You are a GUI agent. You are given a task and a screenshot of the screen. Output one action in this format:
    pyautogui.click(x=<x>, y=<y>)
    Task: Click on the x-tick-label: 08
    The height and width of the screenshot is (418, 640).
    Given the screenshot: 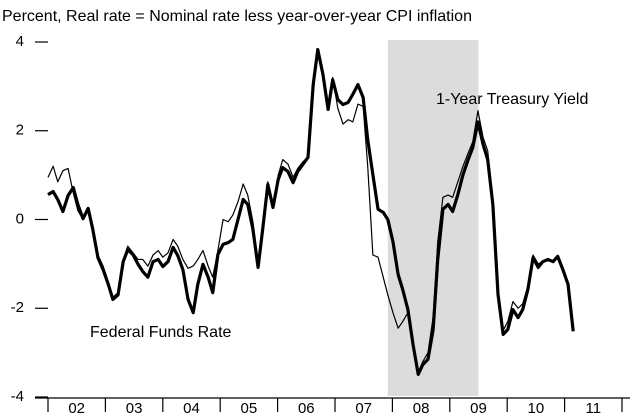 What is the action you would take?
    pyautogui.click(x=421, y=408)
    